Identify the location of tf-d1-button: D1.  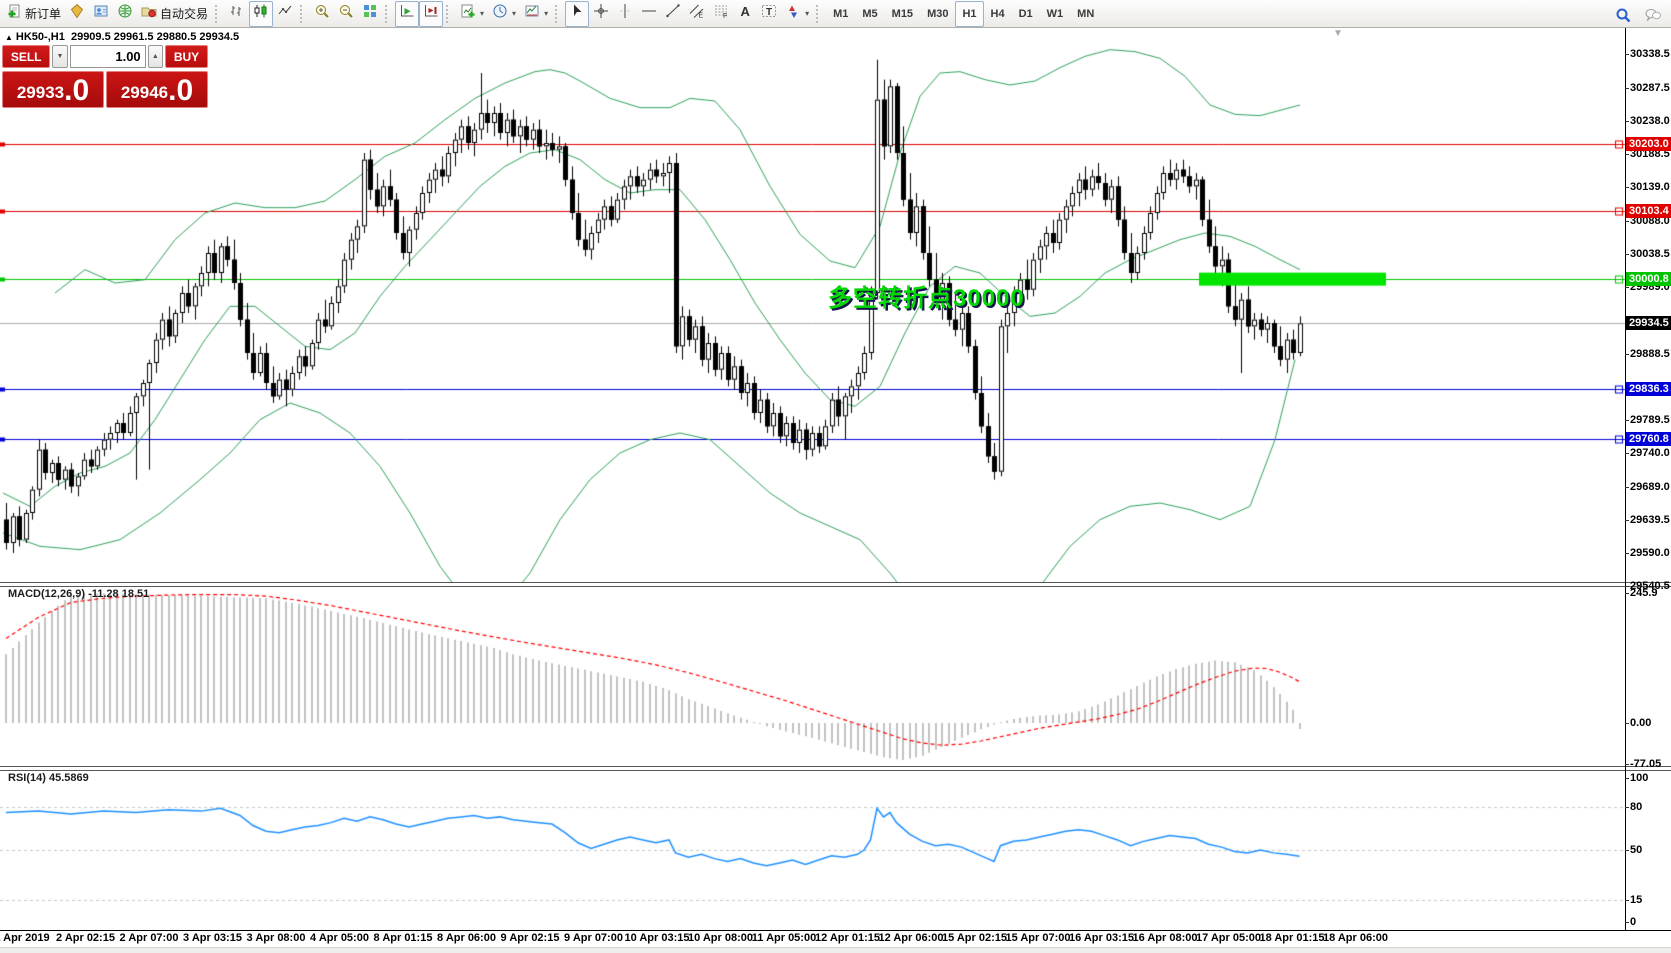
(1026, 14).